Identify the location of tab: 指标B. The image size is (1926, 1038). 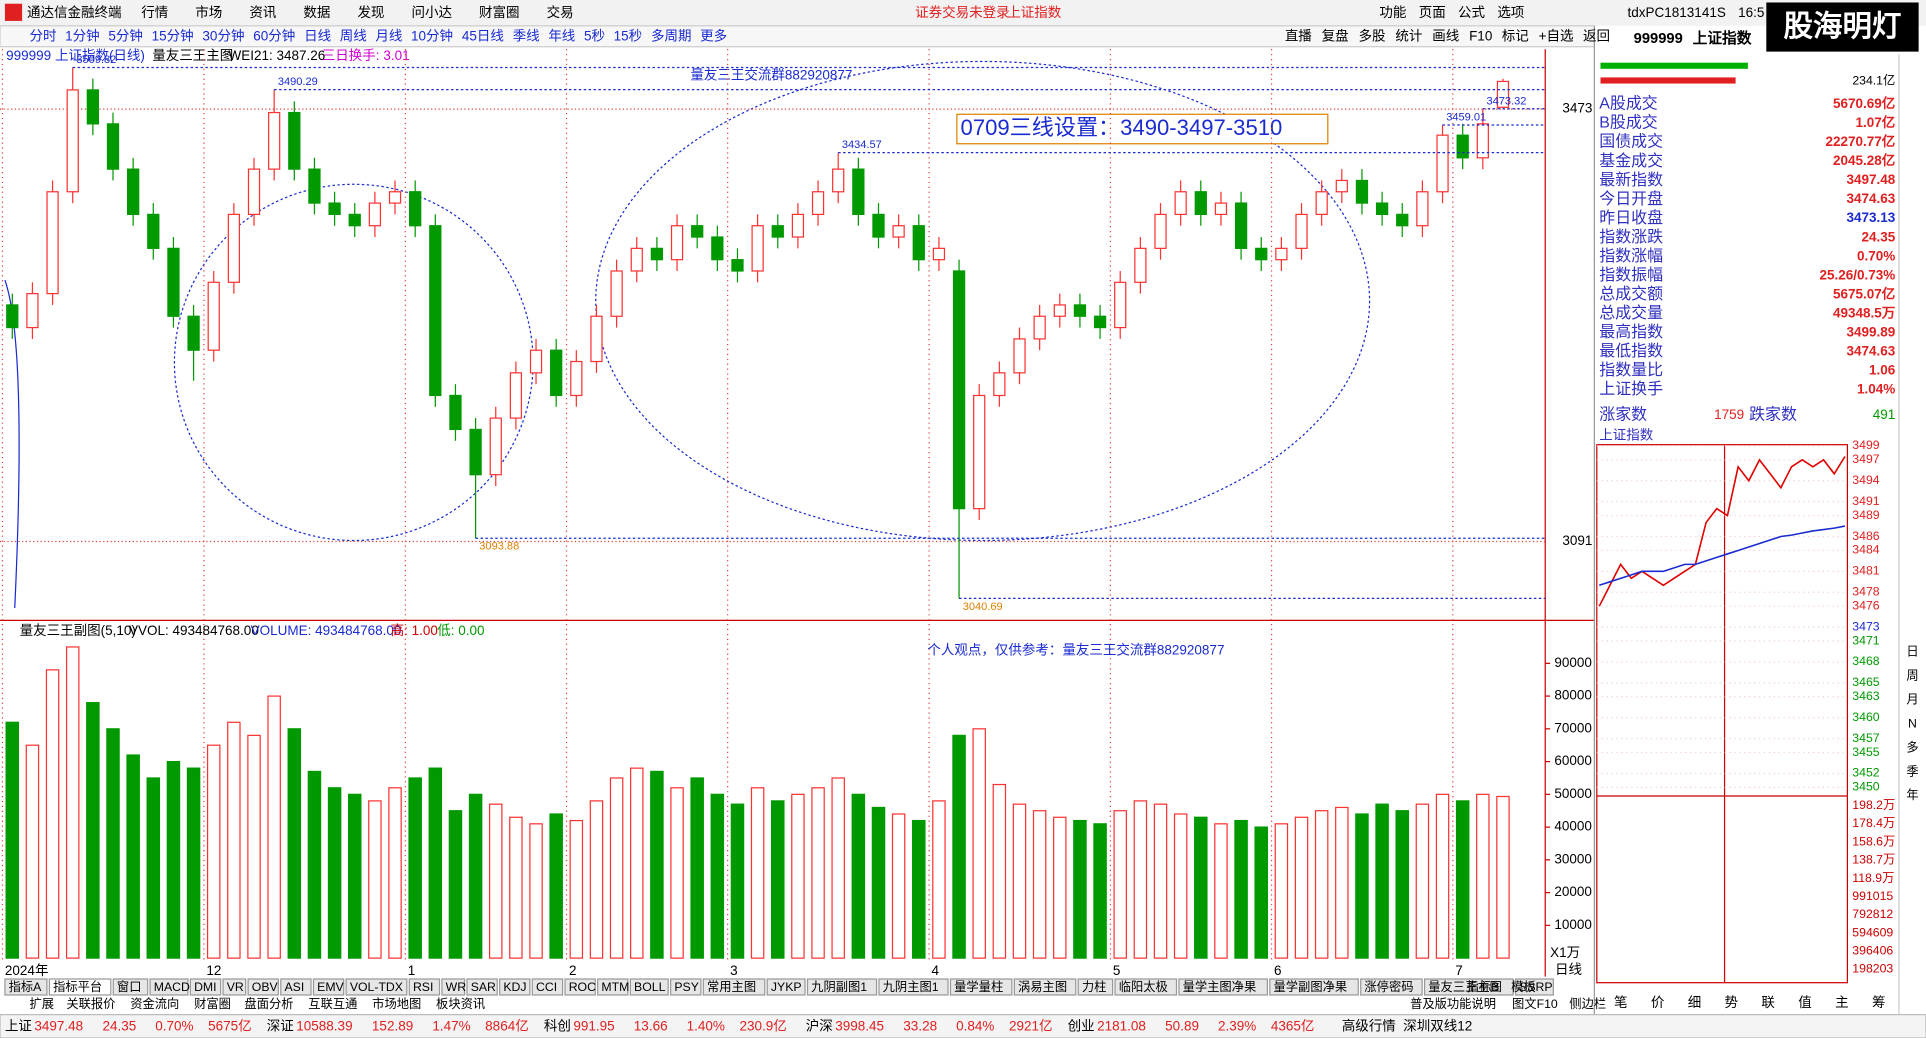
(1483, 986).